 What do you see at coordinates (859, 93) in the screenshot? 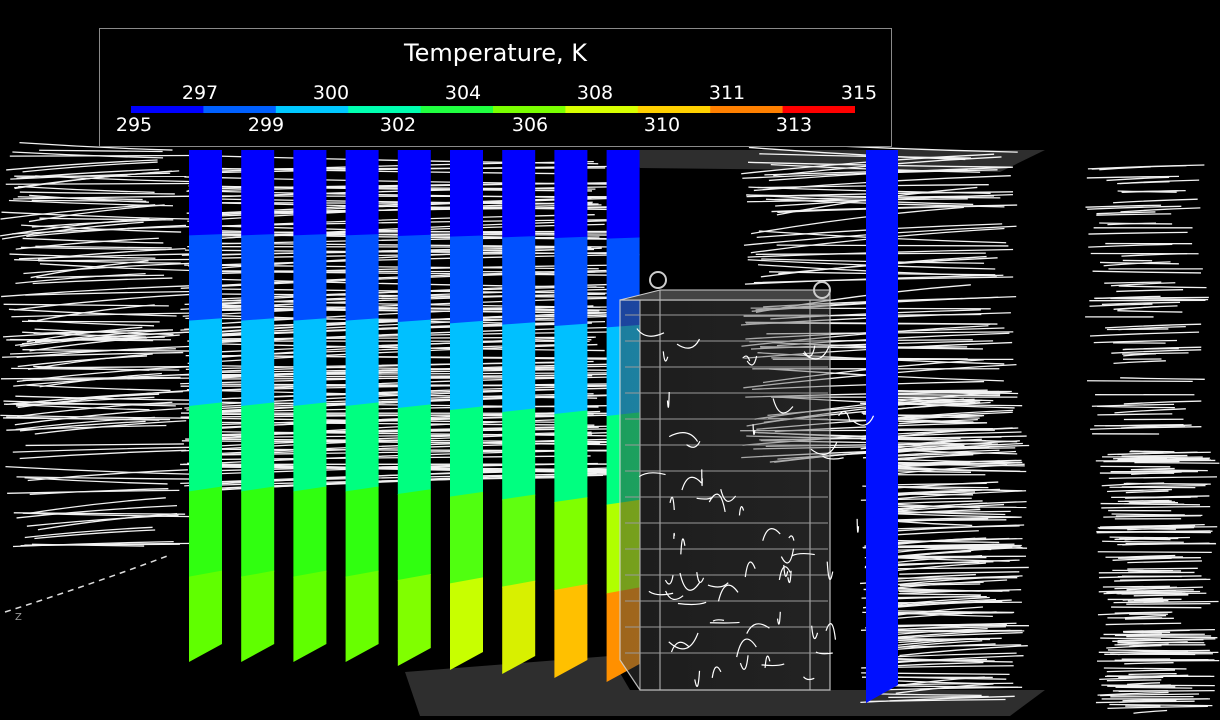
I see `legend-tick-label: 315` at bounding box center [859, 93].